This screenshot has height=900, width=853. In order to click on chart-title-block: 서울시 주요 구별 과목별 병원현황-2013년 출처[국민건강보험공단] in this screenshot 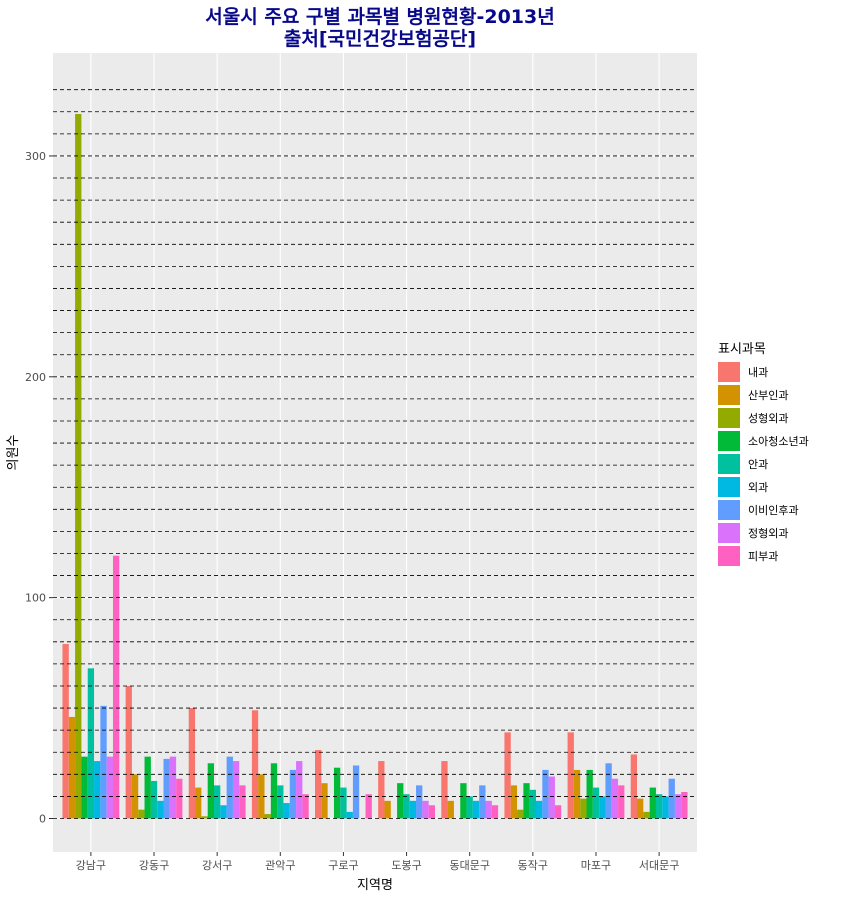, I will do `click(380, 28)`.